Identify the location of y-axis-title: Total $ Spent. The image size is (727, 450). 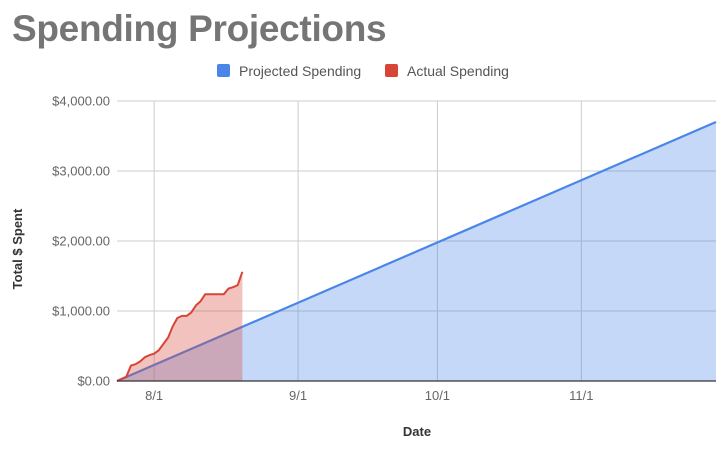
(17, 248).